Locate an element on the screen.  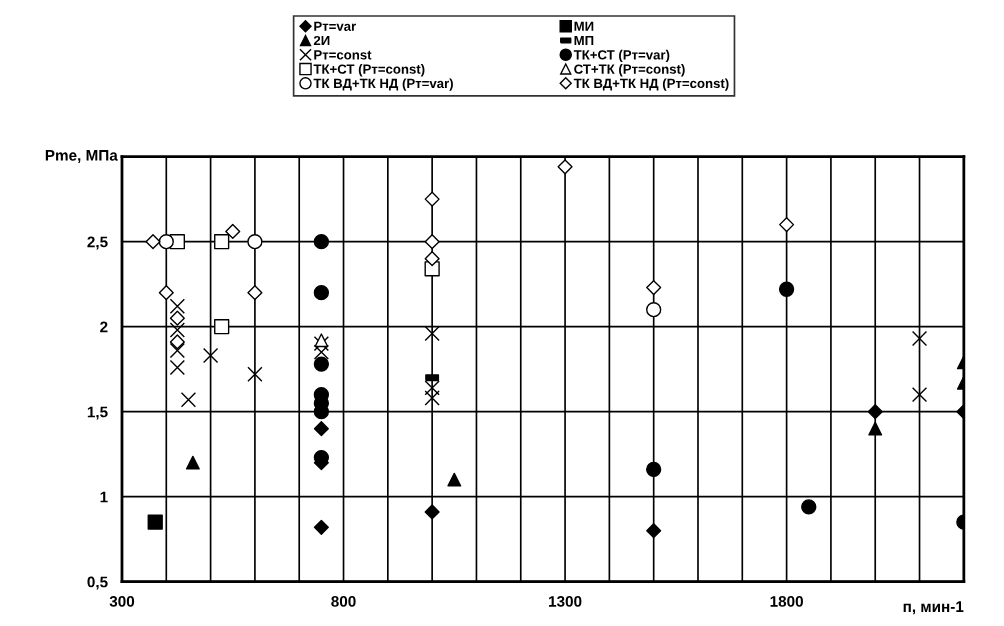
legend-label: ТК+СТ (Рт=const) is located at coordinates (369, 70).